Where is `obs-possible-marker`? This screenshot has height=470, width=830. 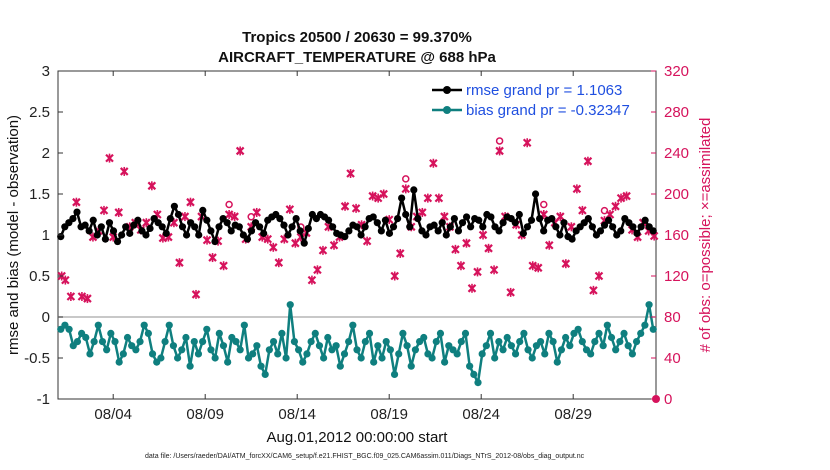 obs-possible-marker is located at coordinates (229, 204).